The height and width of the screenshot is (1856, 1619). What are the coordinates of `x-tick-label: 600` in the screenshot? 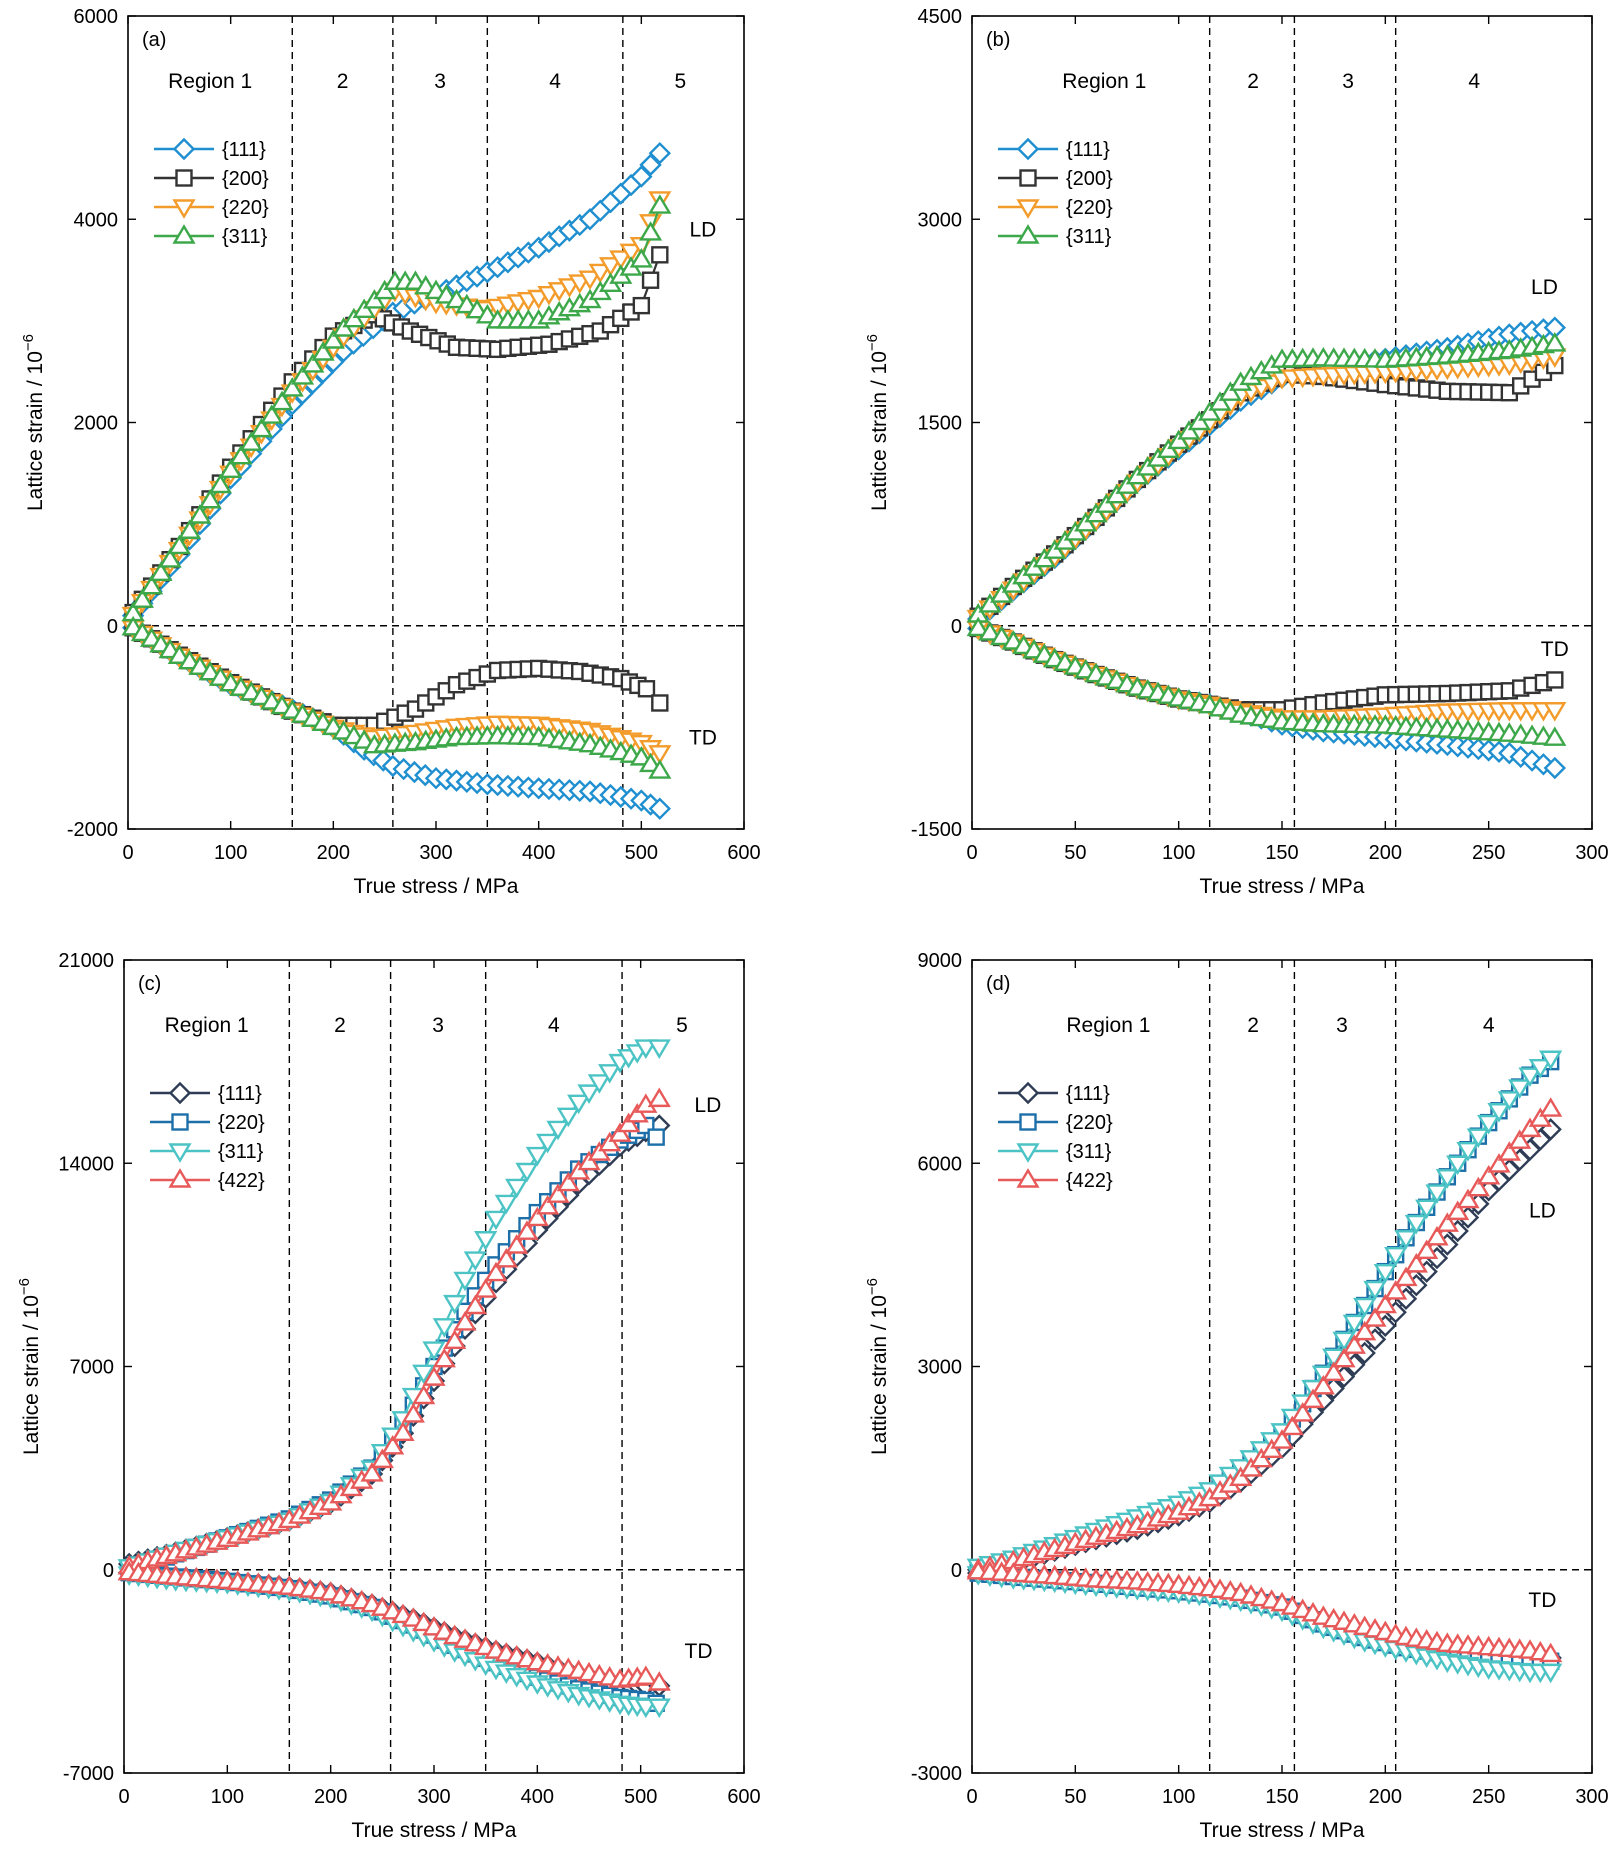 It's located at (743, 853).